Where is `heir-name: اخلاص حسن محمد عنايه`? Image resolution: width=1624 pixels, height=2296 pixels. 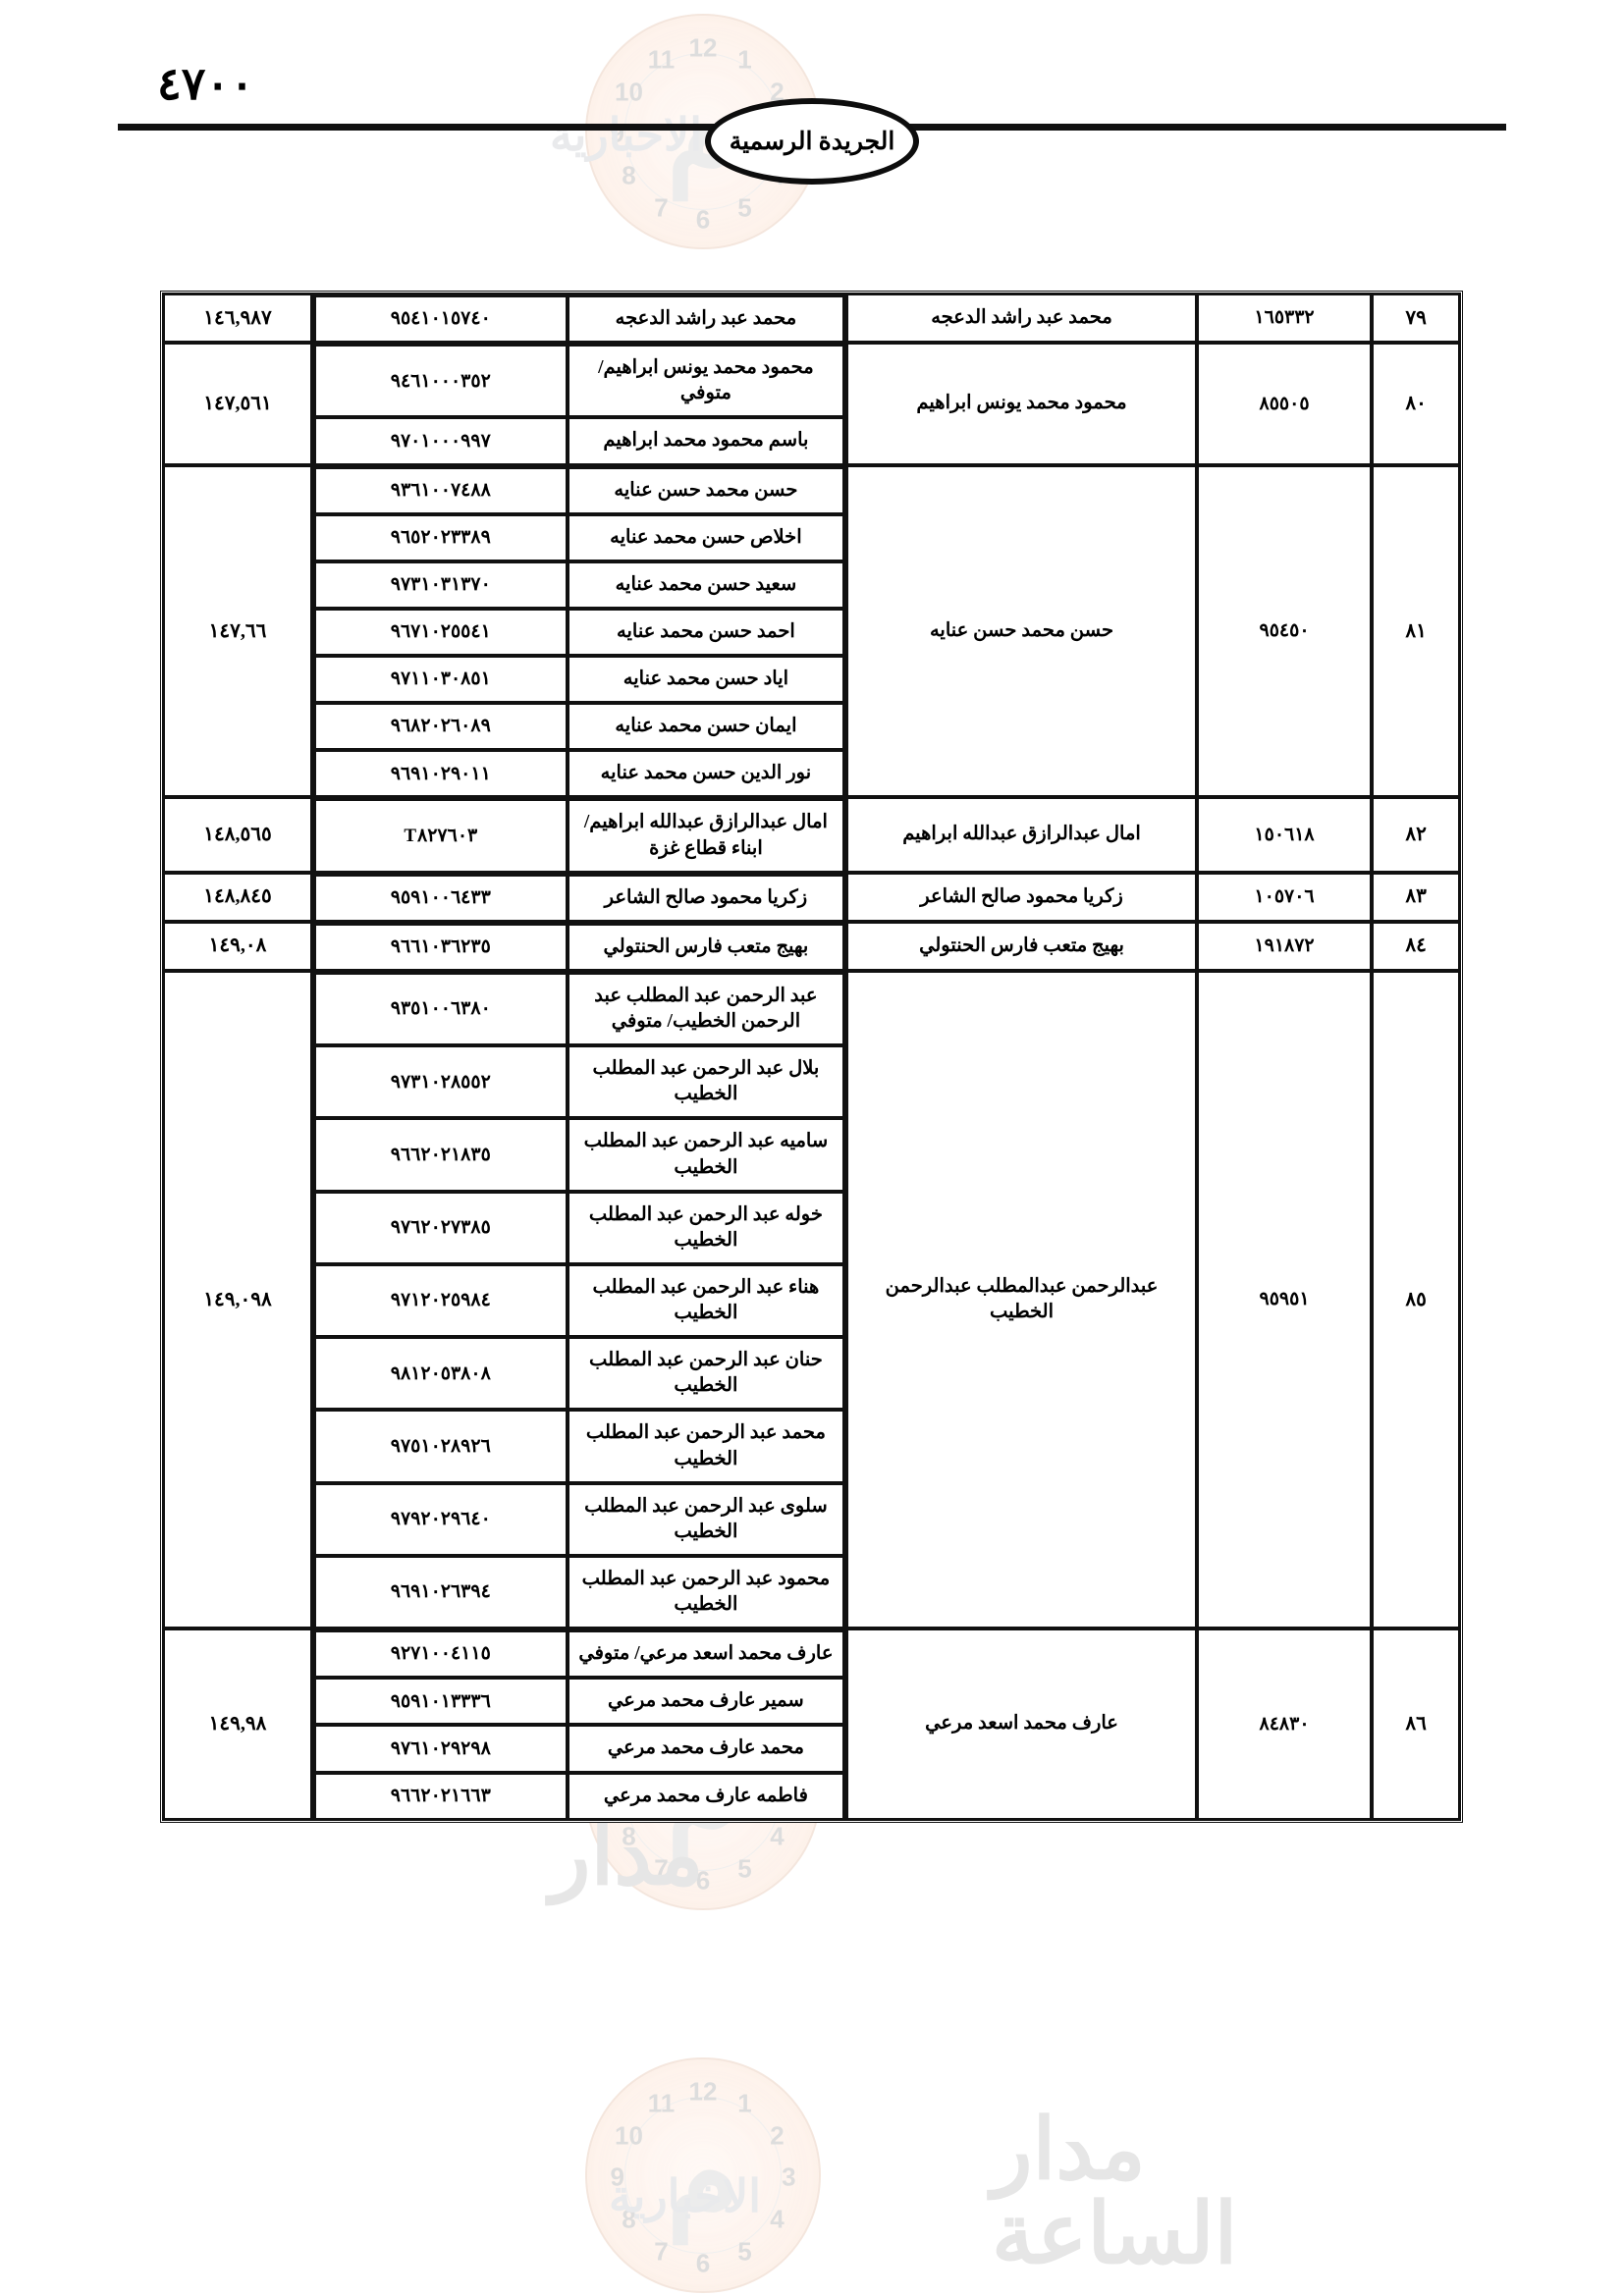 heir-name: اخلاص حسن محمد عنايه is located at coordinates (706, 537).